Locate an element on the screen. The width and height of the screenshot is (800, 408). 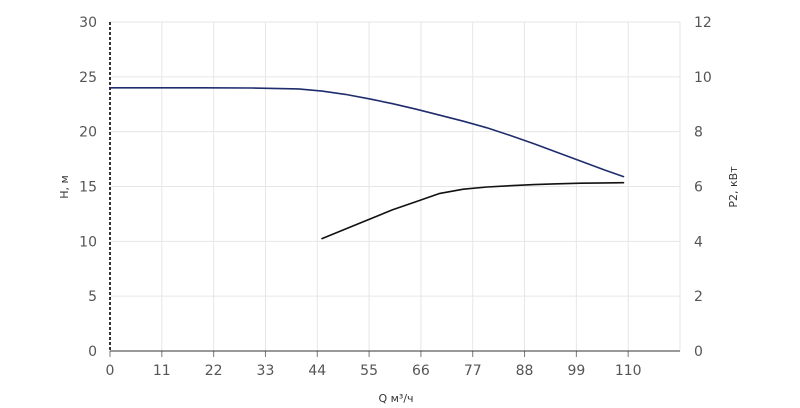
y-left-tick-label: 15 is located at coordinates (88, 188).